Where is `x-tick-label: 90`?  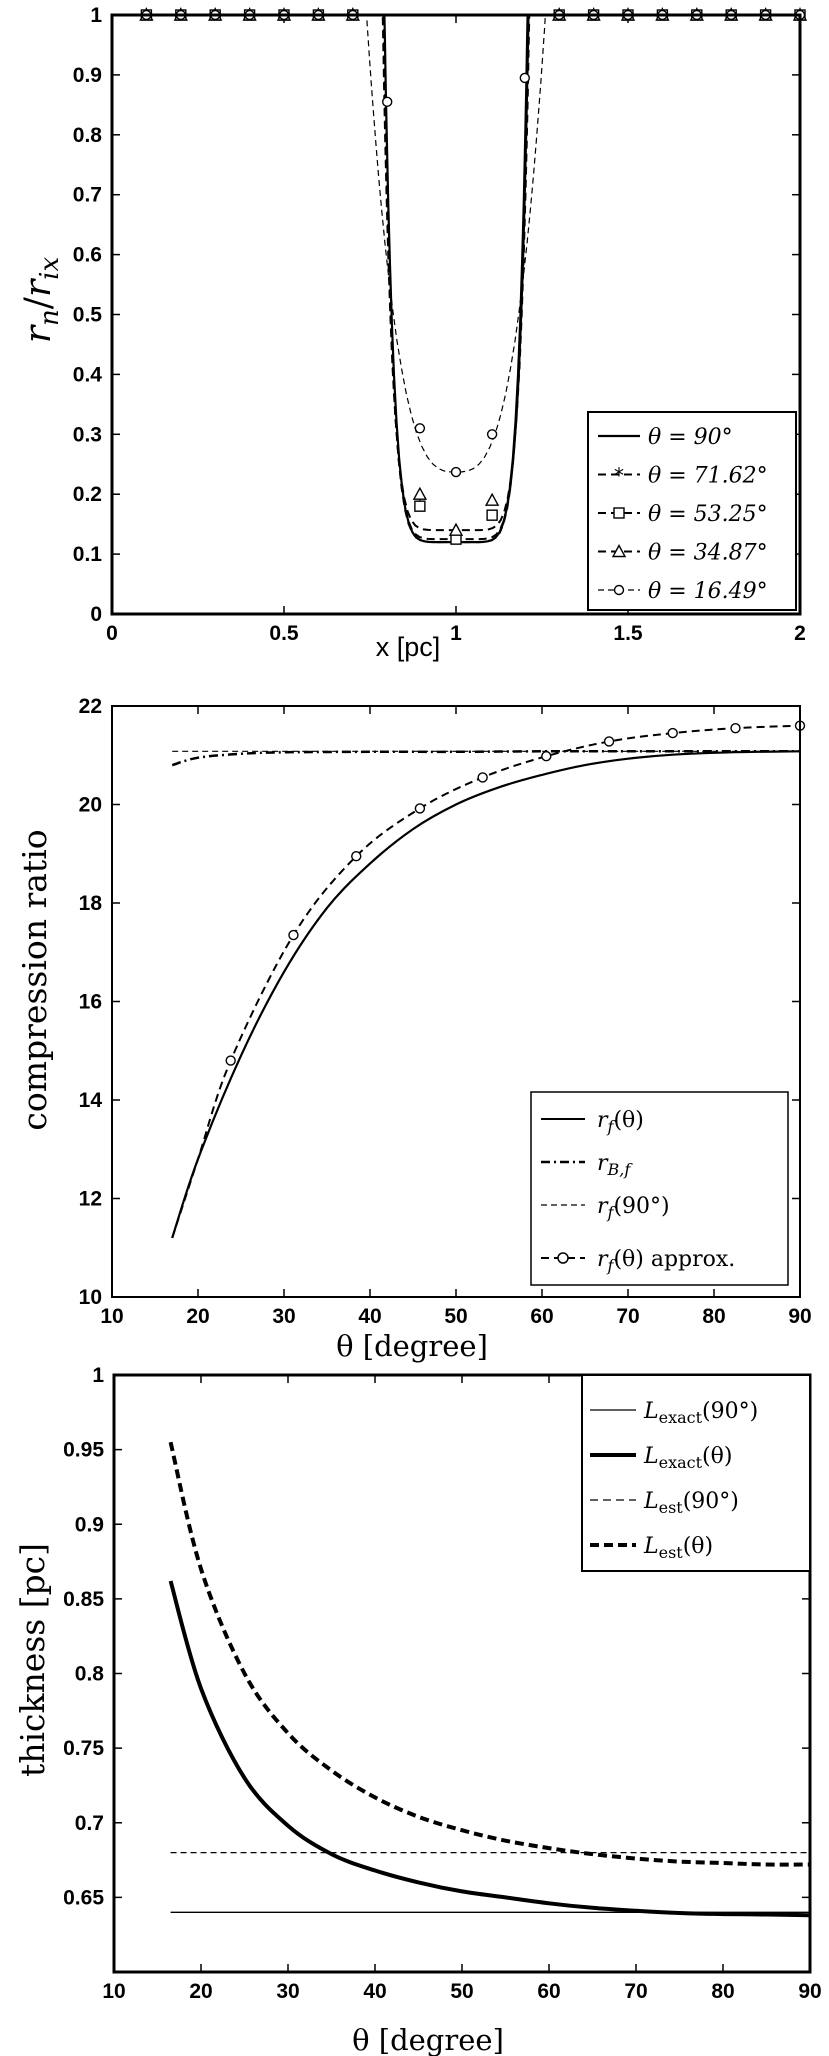
x-tick-label: 90 is located at coordinates (799, 1316).